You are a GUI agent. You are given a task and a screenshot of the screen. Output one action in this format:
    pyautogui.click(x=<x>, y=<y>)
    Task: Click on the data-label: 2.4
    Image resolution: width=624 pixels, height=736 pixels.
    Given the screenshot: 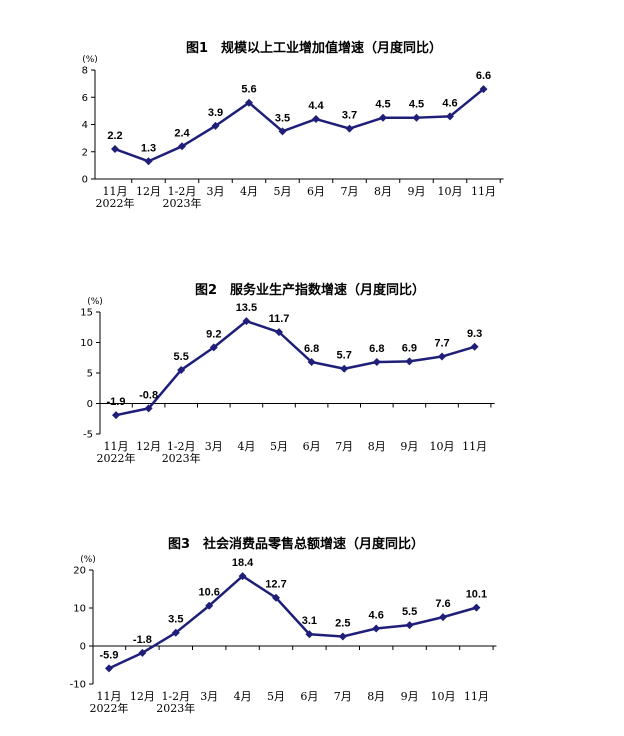 What is the action you would take?
    pyautogui.click(x=182, y=133)
    